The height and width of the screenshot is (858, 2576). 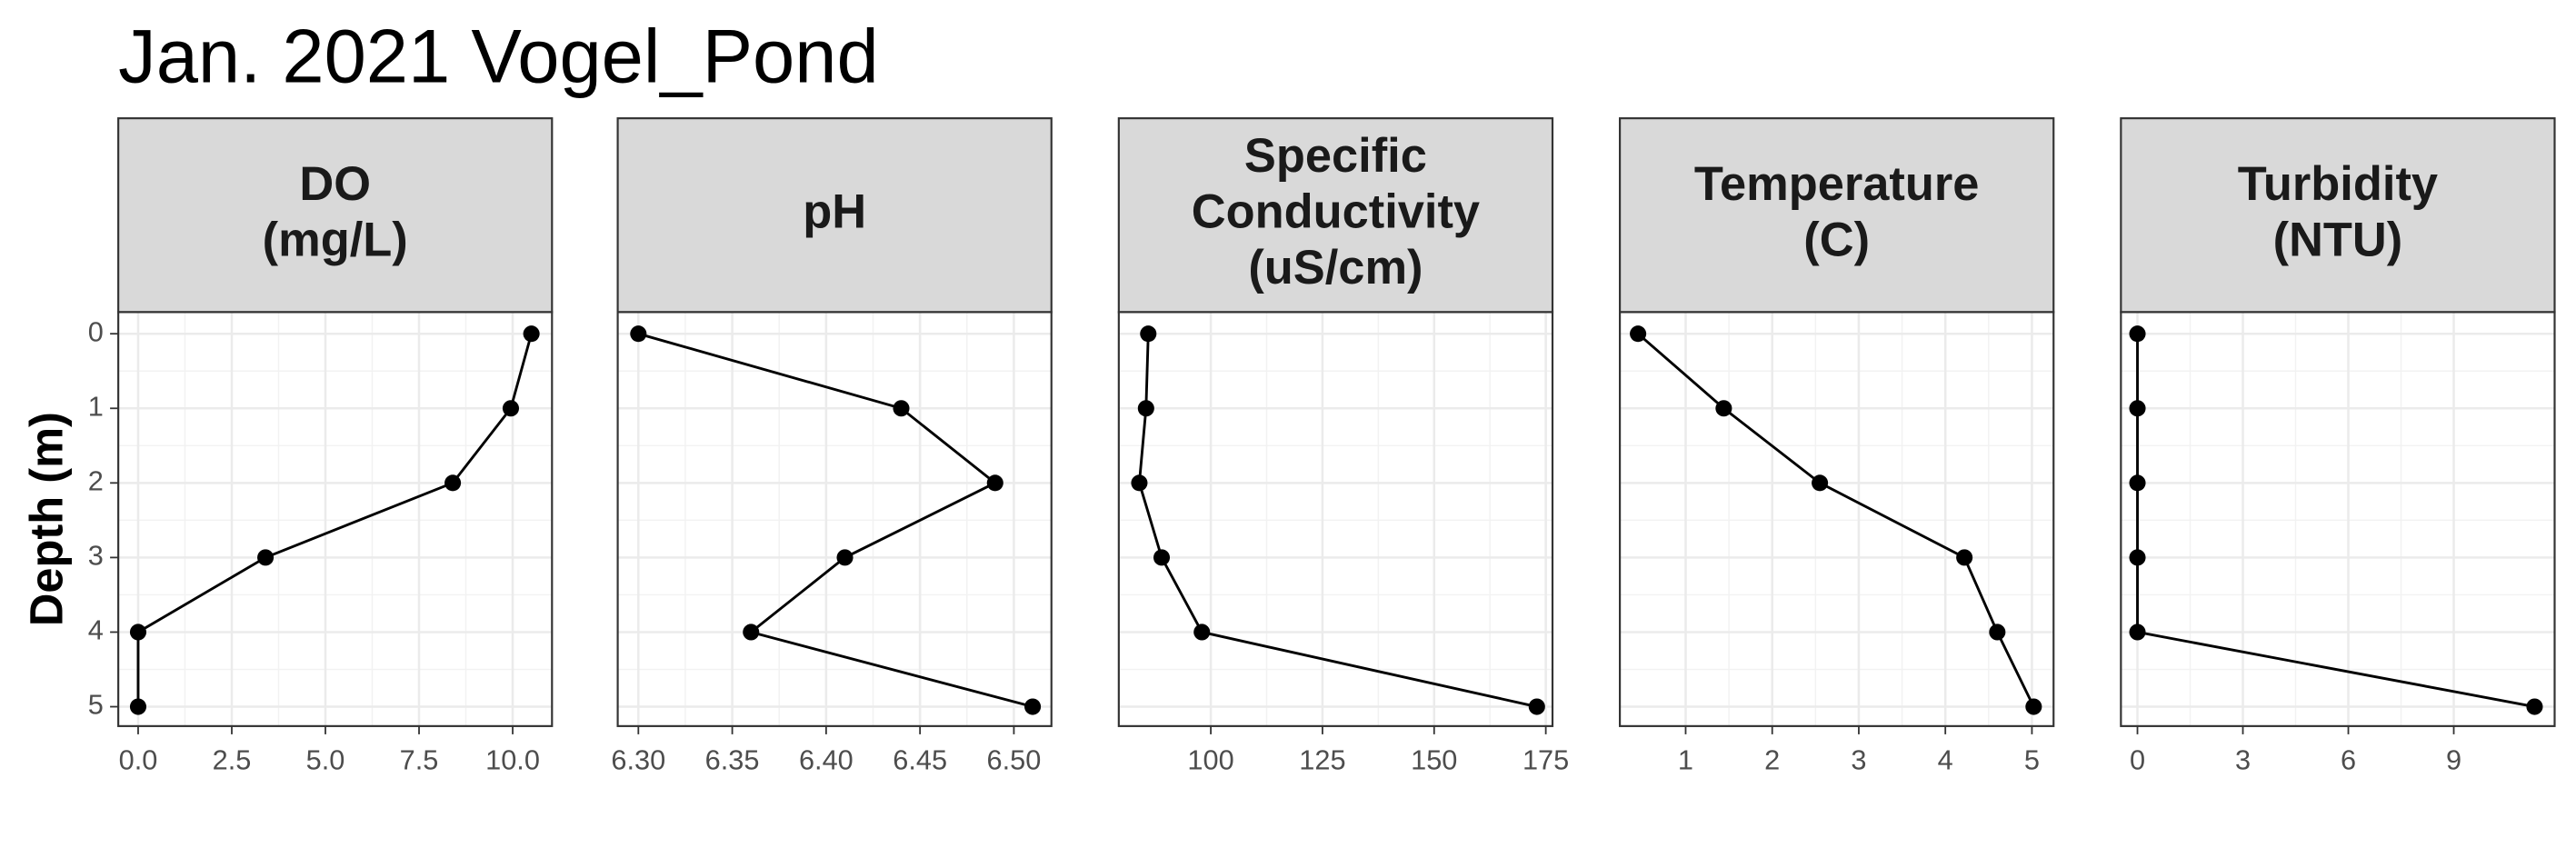 What do you see at coordinates (1336, 268) in the screenshot?
I see `facet-title: (uS/cm)` at bounding box center [1336, 268].